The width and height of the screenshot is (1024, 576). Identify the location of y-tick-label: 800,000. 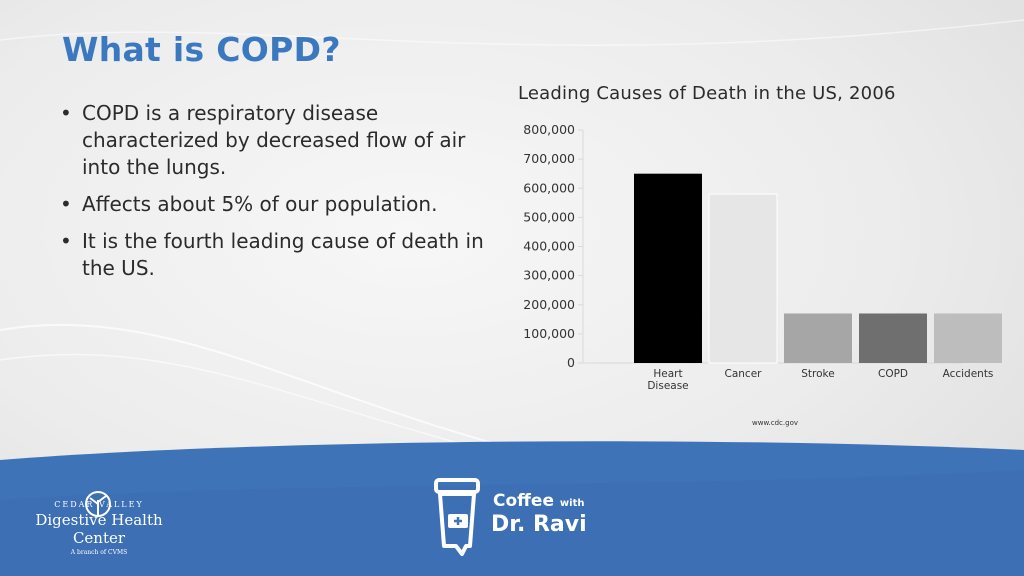
(549, 129).